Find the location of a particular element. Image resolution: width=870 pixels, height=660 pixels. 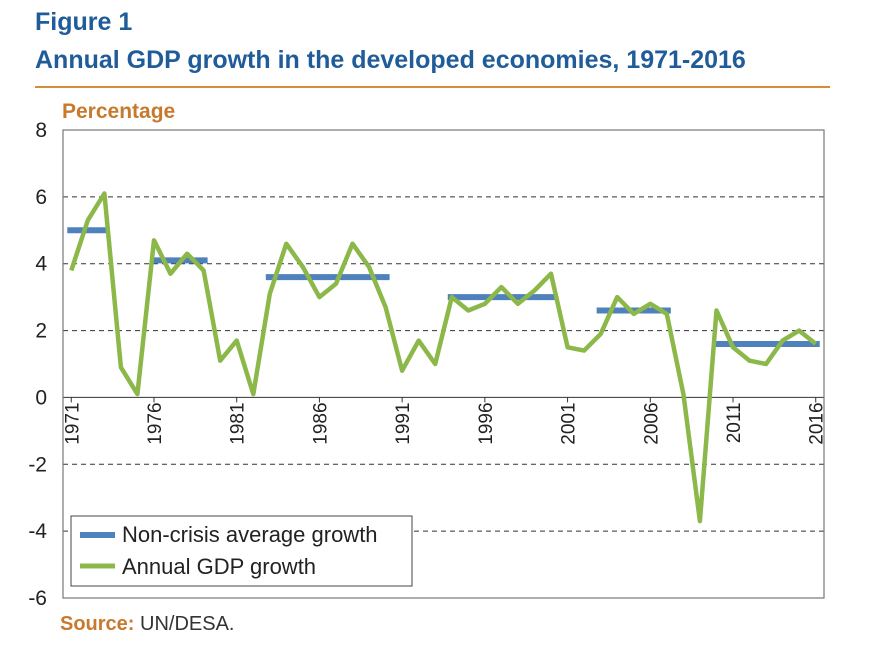

y-tick-label: 8 is located at coordinates (41, 130).